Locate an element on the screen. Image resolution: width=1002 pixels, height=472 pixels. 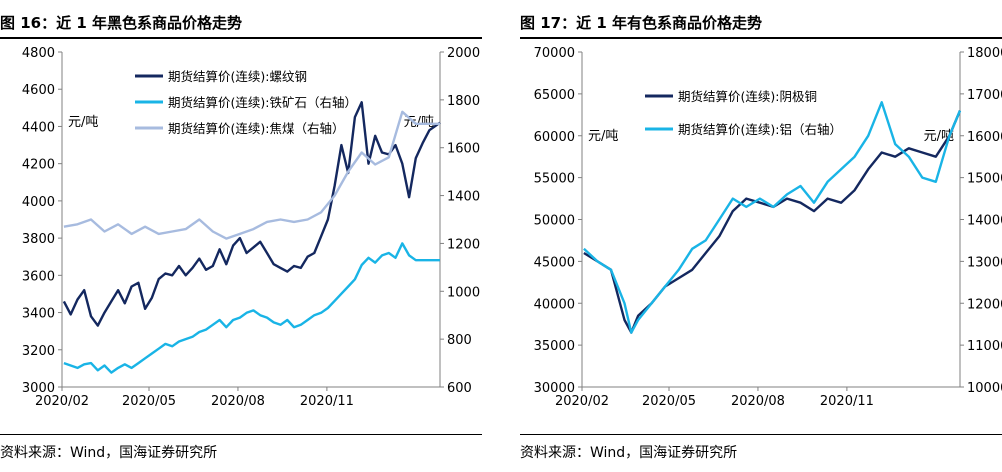
left-tick-label: 4800 is located at coordinates (38, 53).